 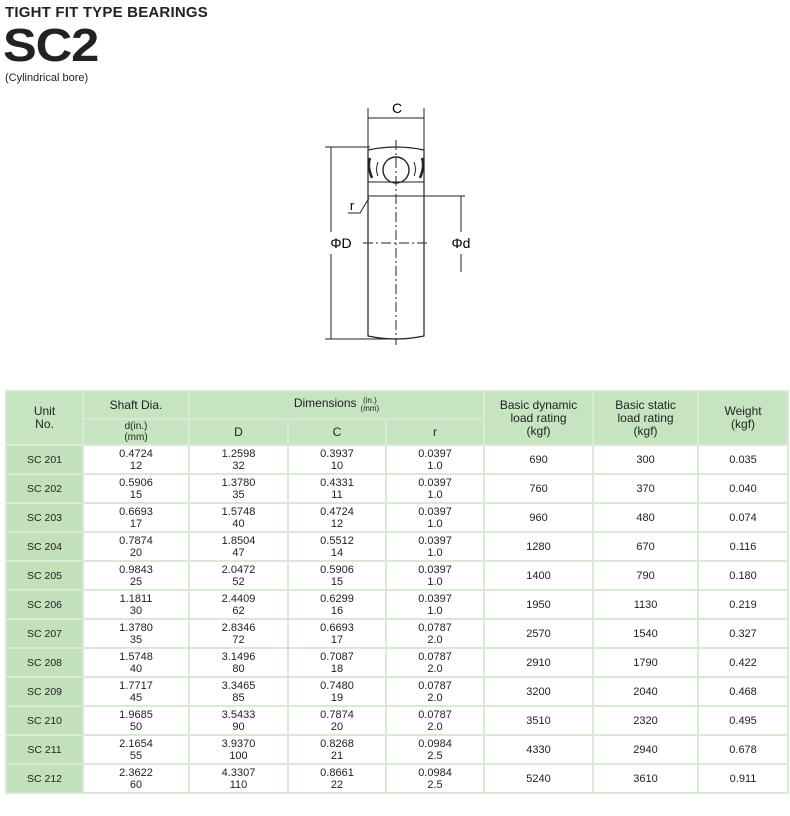 I want to click on shaft-dia-cell: 0.9843 25, so click(x=136, y=575).